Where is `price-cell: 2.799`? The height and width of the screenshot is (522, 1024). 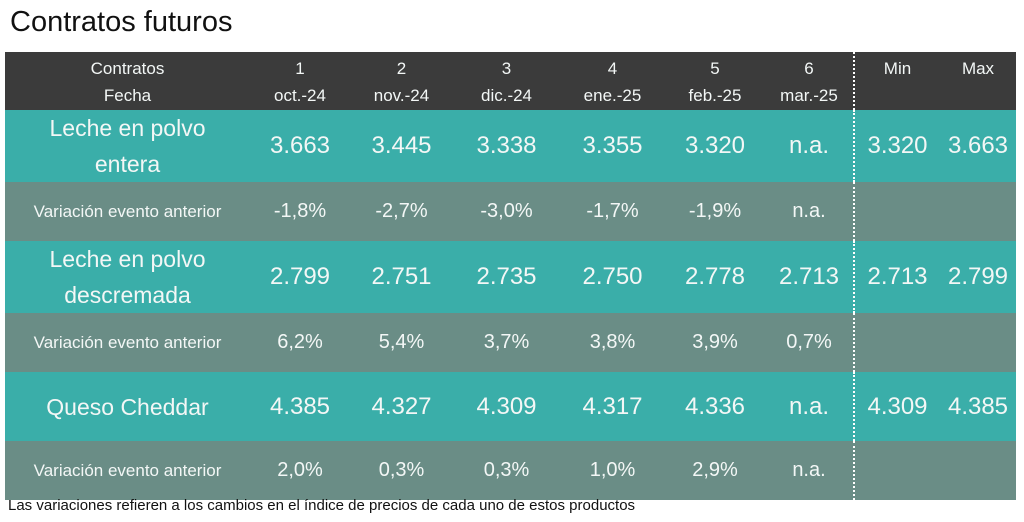 price-cell: 2.799 is located at coordinates (300, 276).